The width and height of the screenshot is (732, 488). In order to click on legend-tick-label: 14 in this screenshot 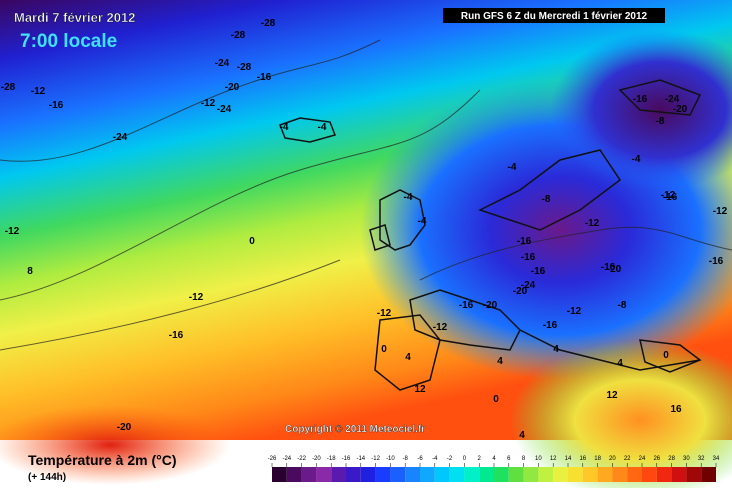, I will do `click(568, 459)`.